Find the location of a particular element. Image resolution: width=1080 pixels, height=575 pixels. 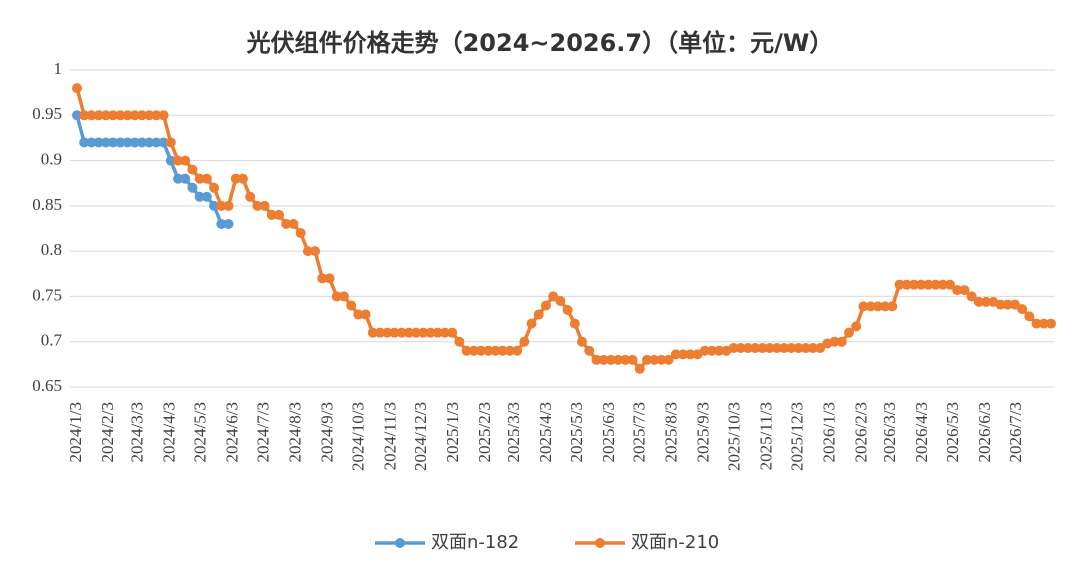

legend-label: 双面n-182 is located at coordinates (475, 542).